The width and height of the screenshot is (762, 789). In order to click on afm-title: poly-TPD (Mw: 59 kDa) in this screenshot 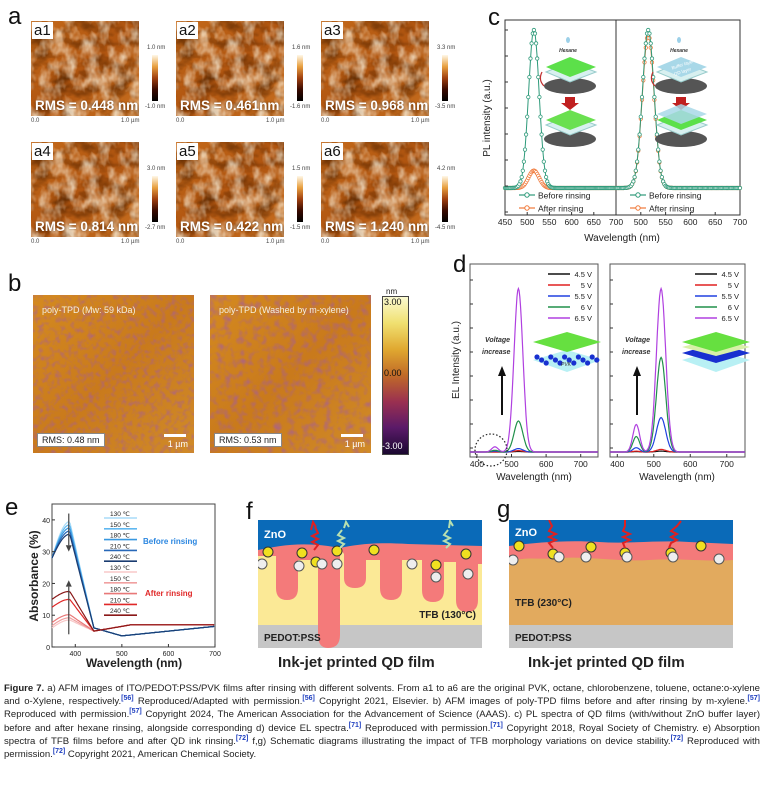, I will do `click(89, 310)`.